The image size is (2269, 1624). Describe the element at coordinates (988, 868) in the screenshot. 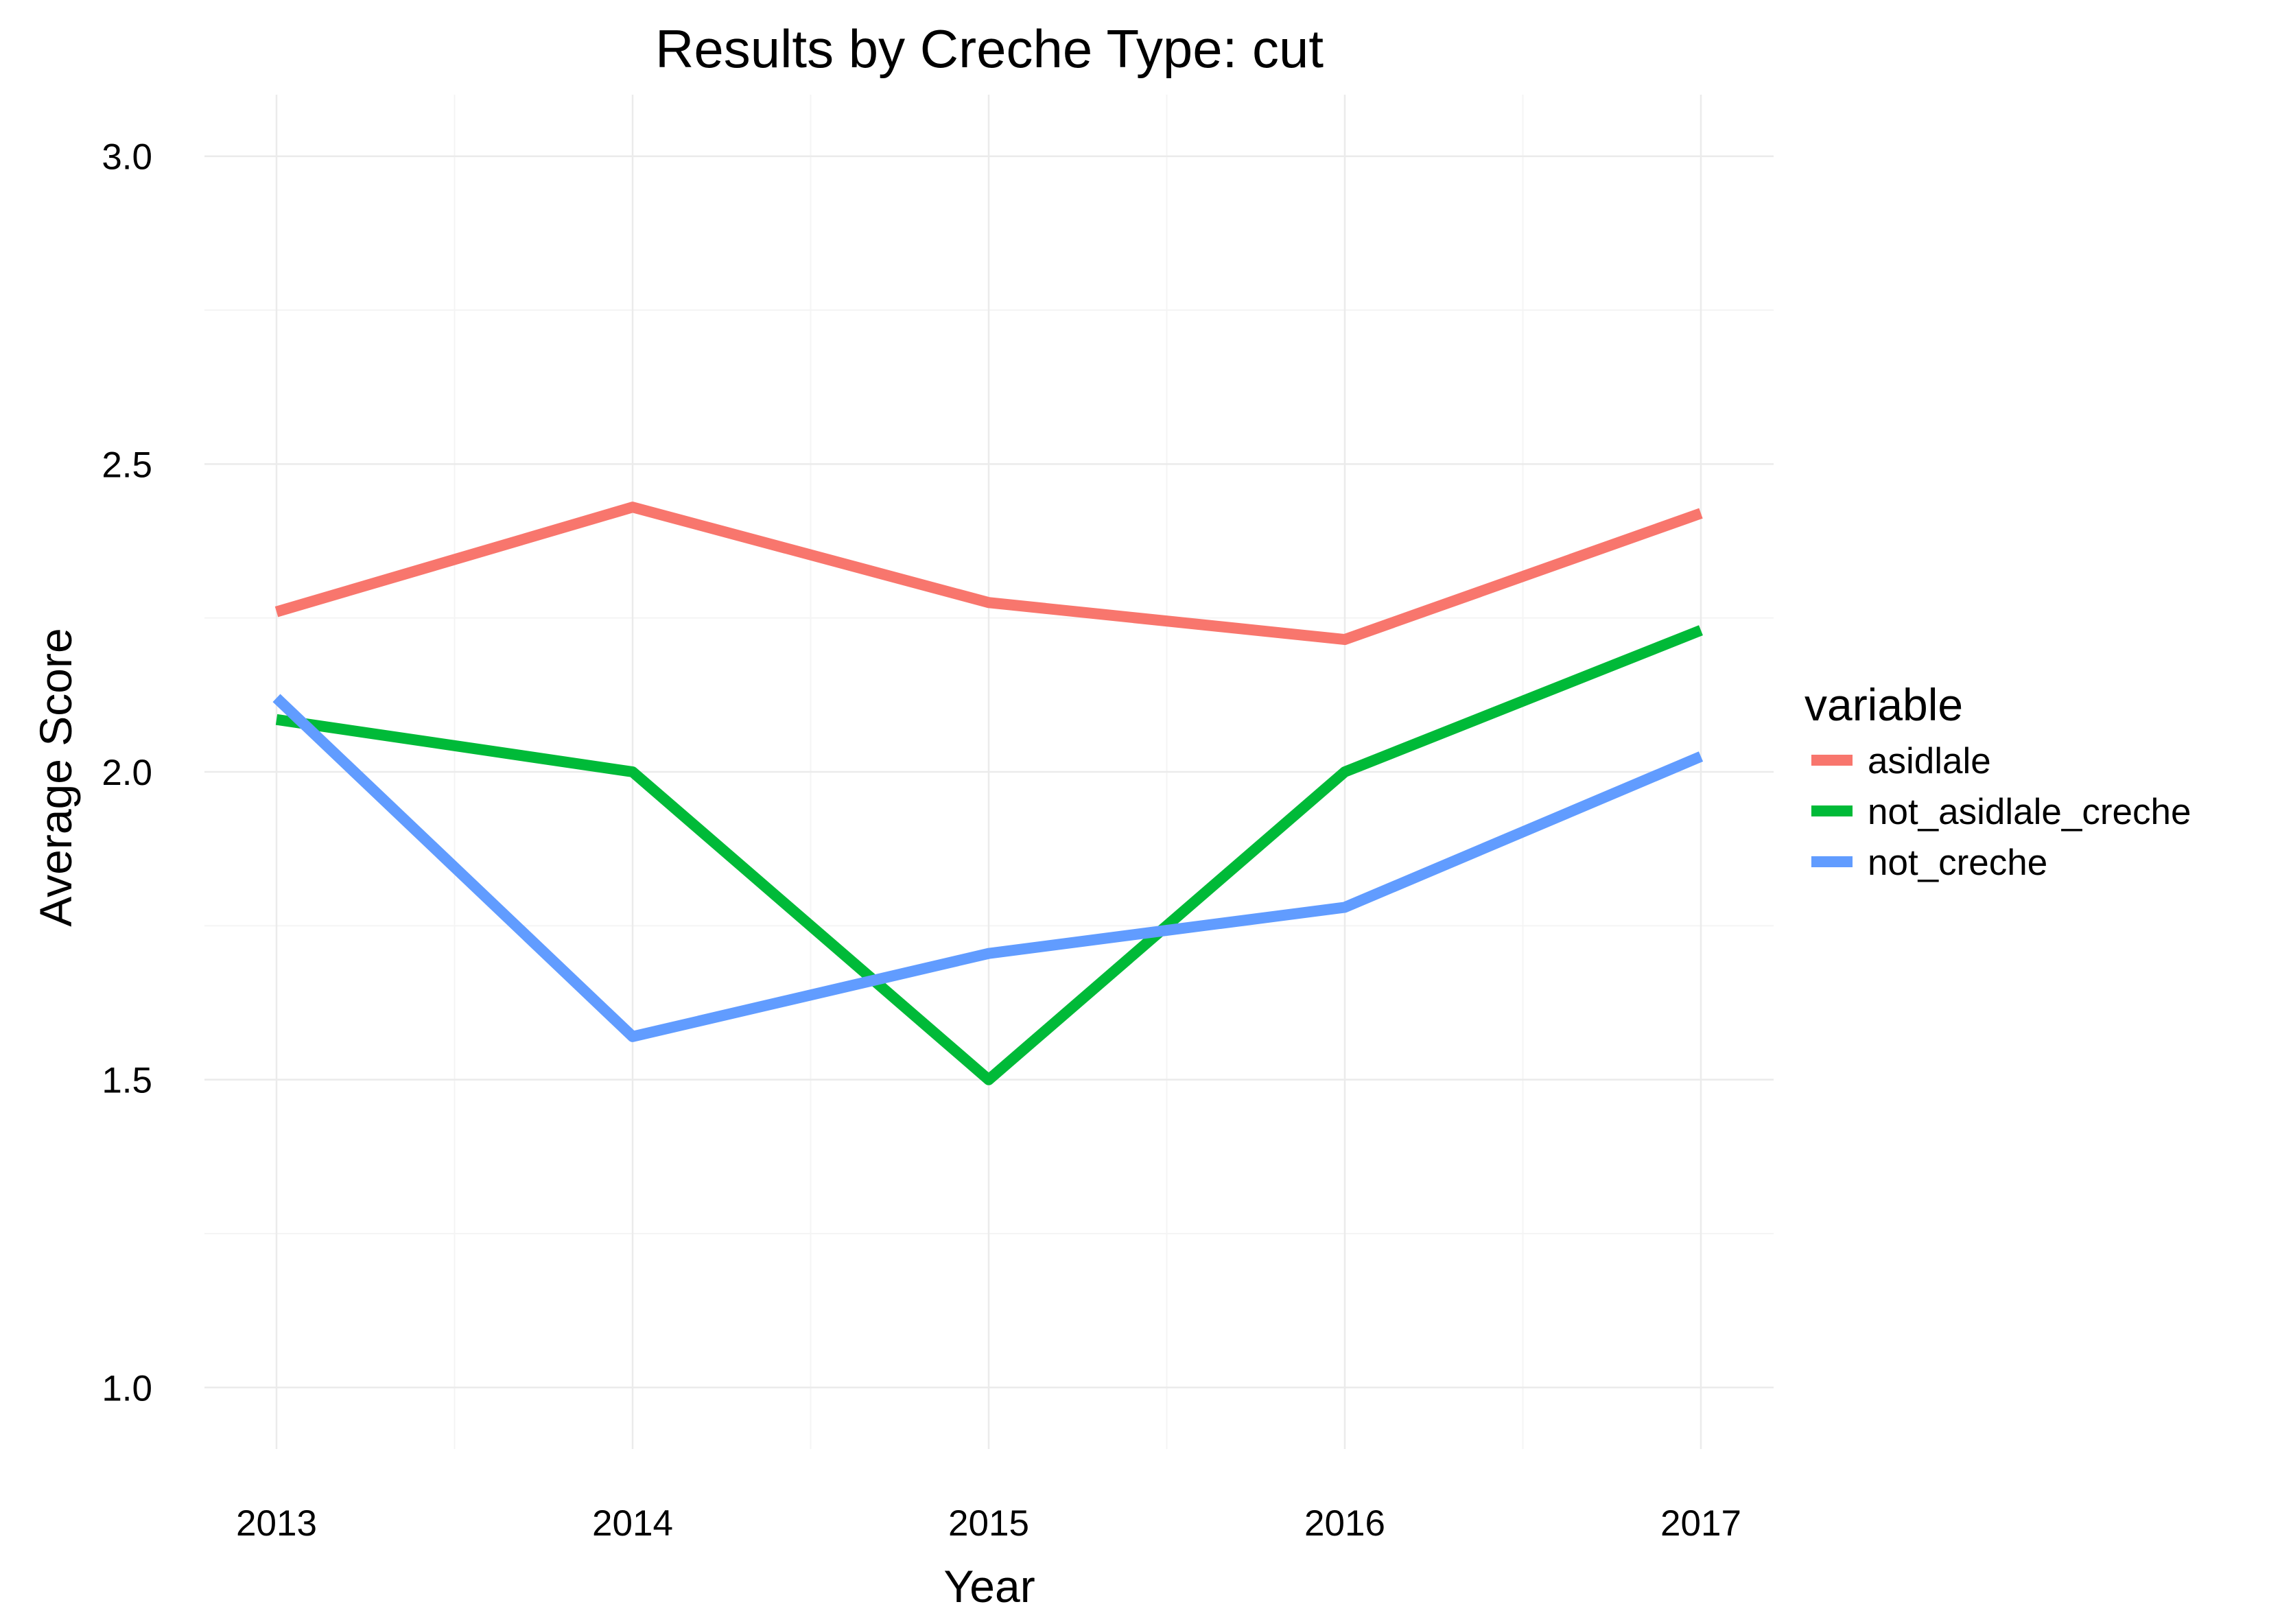

I see `series-line-not_creche` at that location.